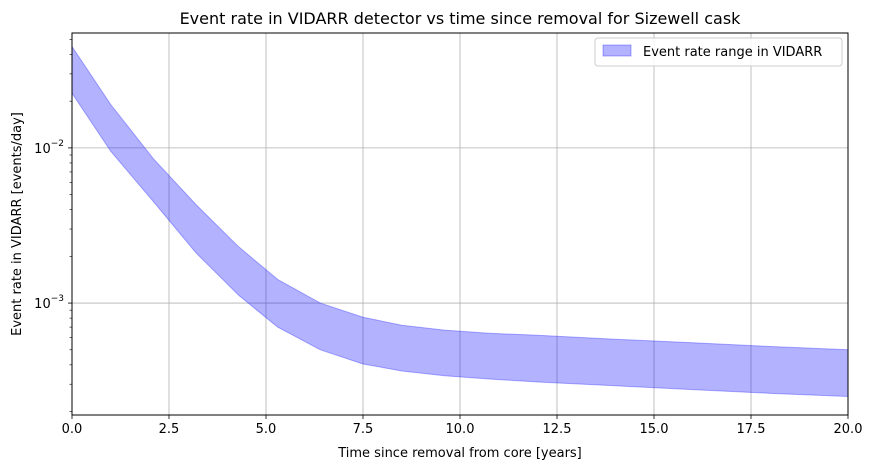 This screenshot has width=872, height=470. What do you see at coordinates (848, 429) in the screenshot?
I see `x-tick-label: 20.0` at bounding box center [848, 429].